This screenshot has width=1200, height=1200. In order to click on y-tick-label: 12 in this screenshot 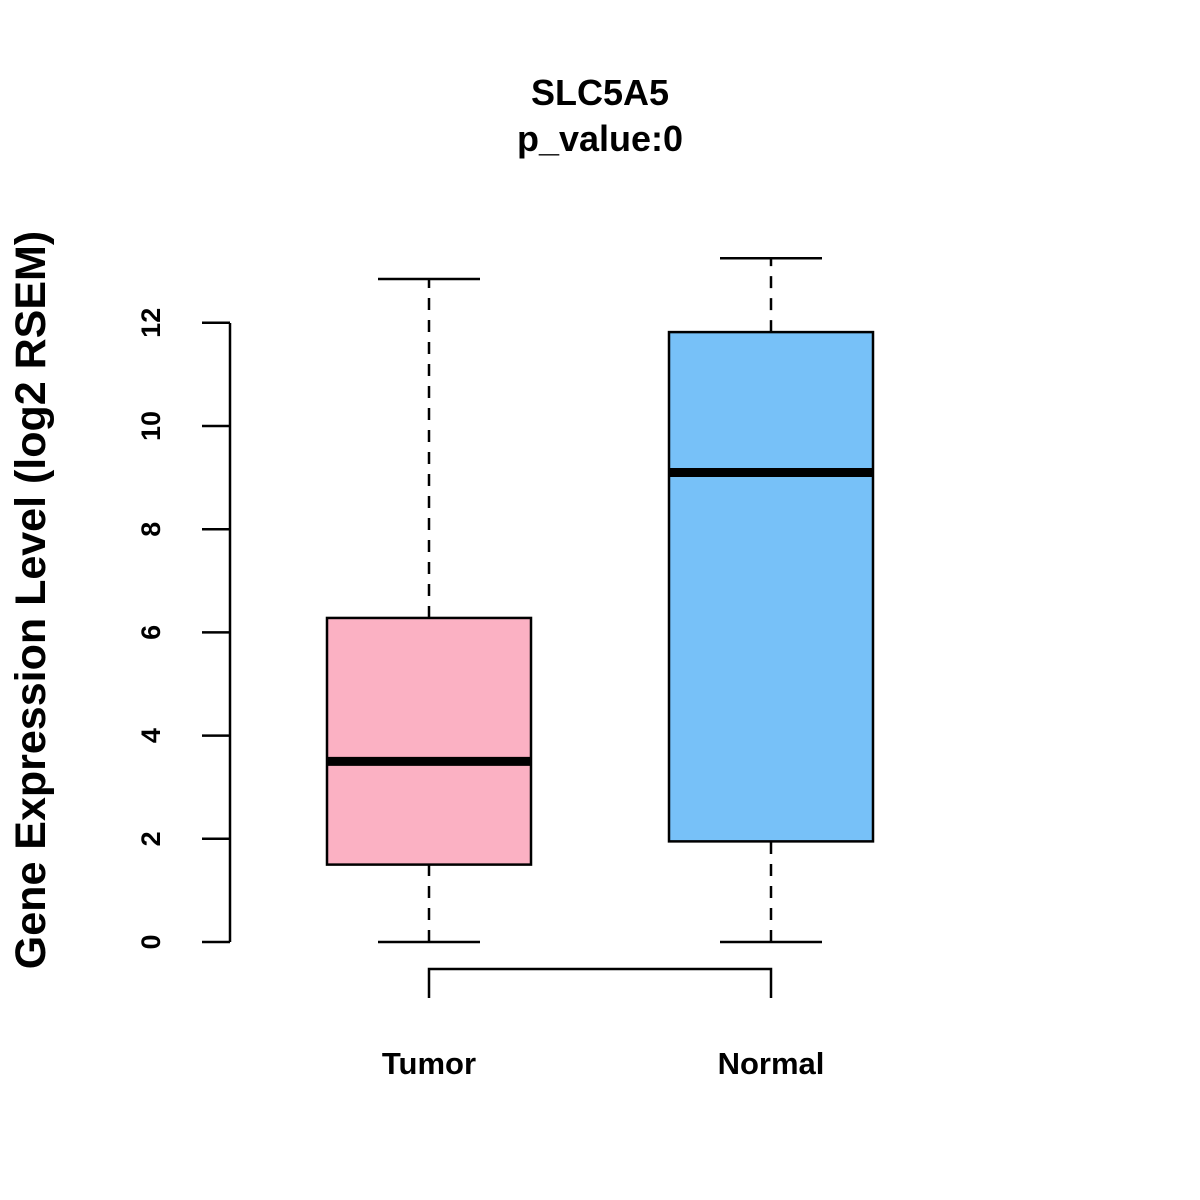, I will do `click(151, 323)`.